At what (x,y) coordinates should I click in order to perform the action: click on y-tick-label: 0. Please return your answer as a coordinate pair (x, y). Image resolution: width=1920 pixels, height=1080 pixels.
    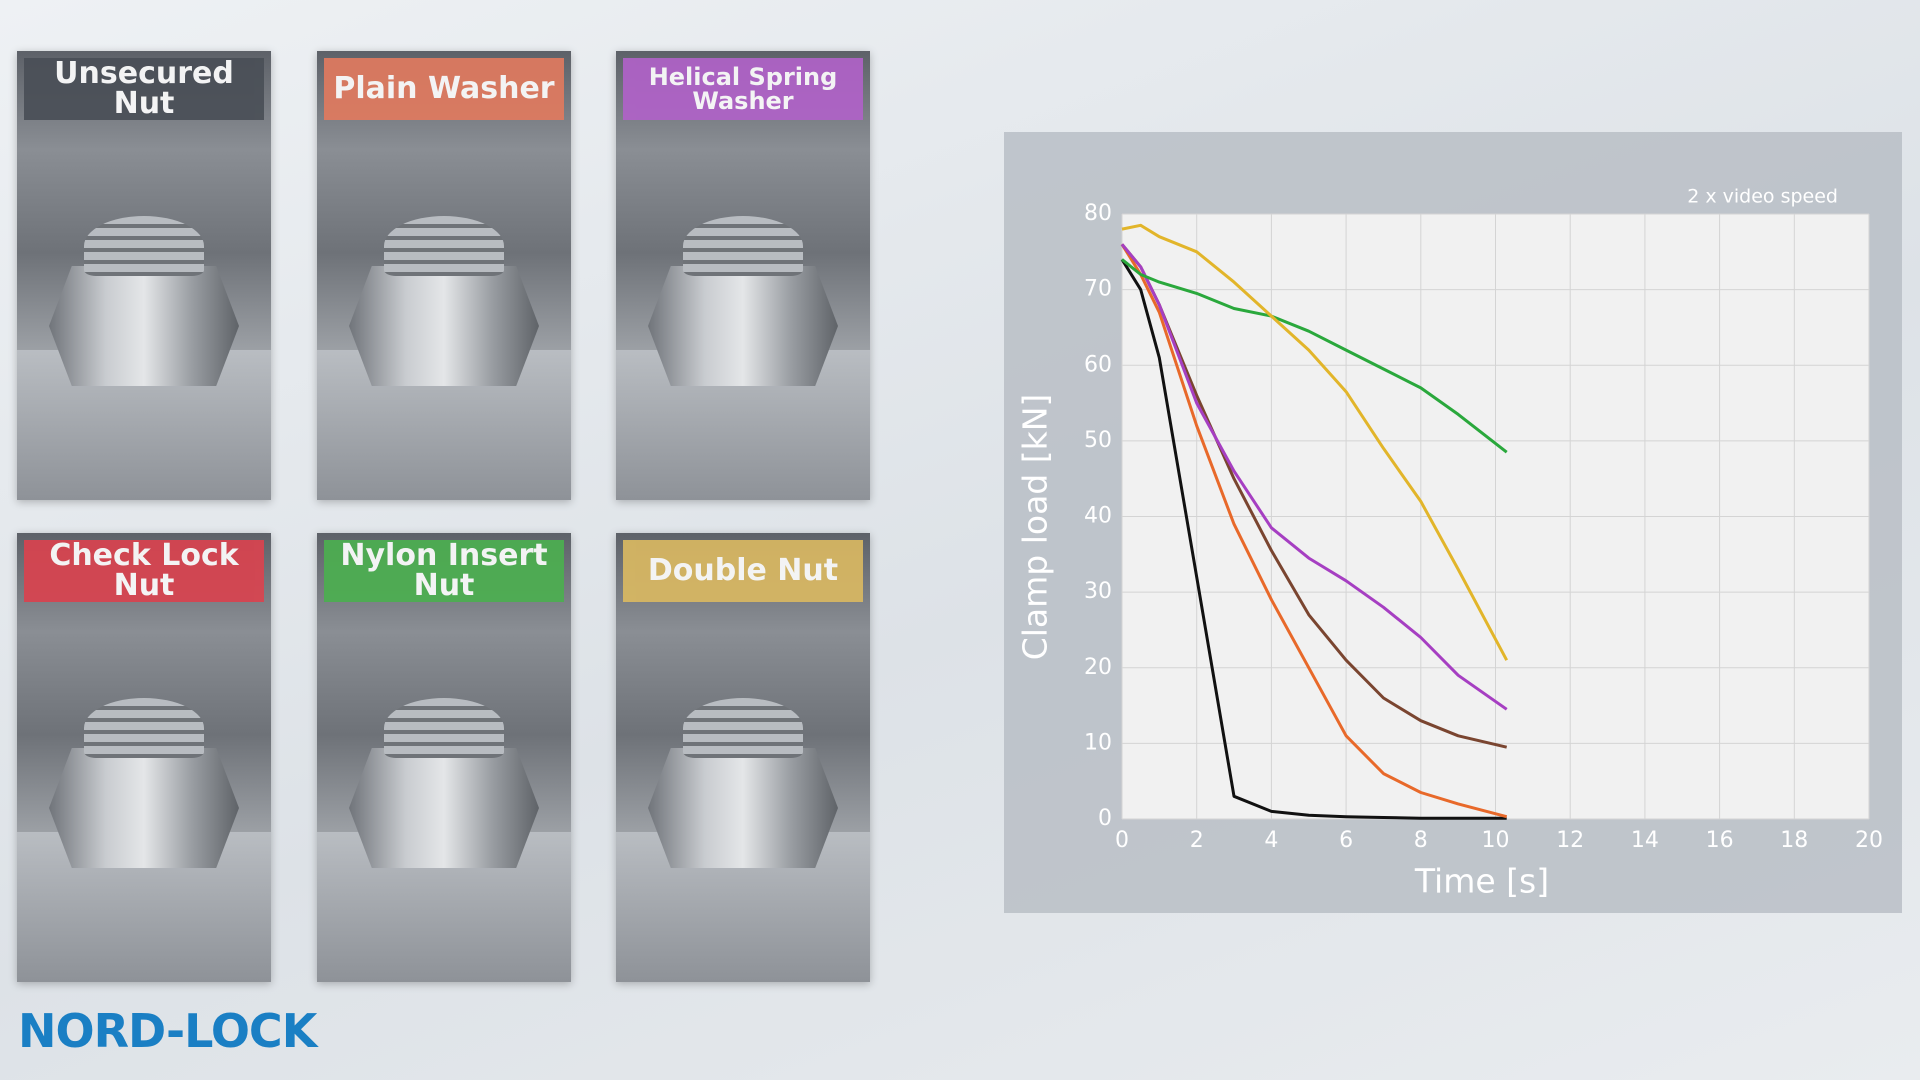
    Looking at the image, I should click on (1105, 818).